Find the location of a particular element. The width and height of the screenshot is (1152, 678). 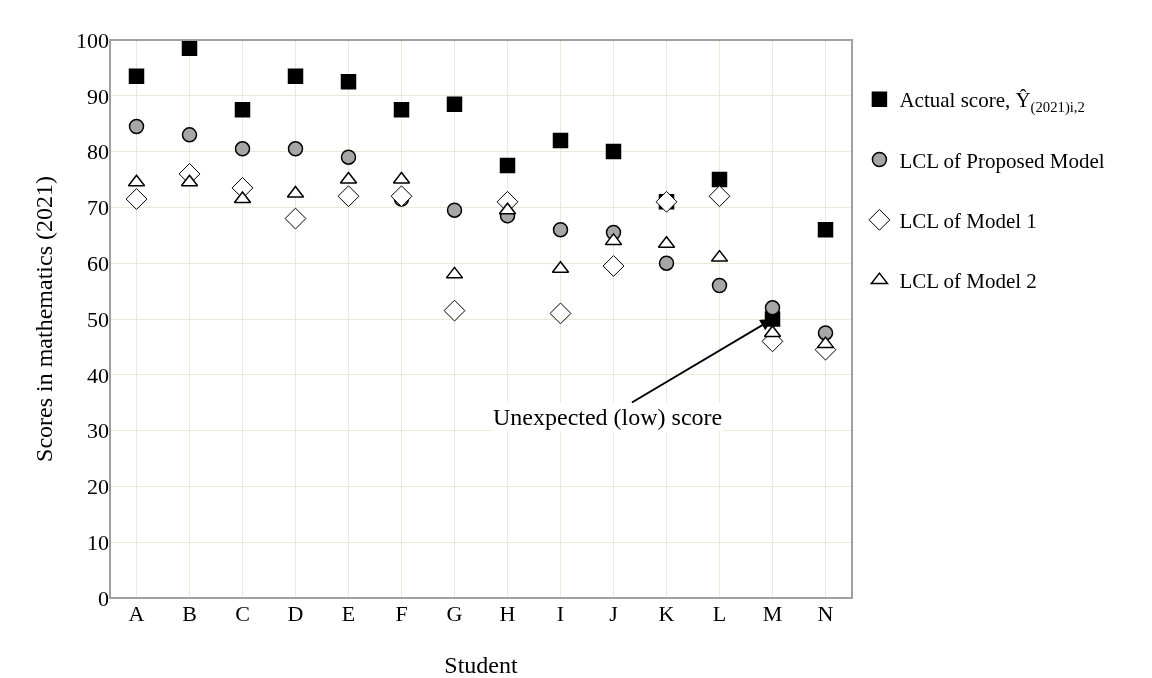

y-tick-label: 70 is located at coordinates (98, 208).